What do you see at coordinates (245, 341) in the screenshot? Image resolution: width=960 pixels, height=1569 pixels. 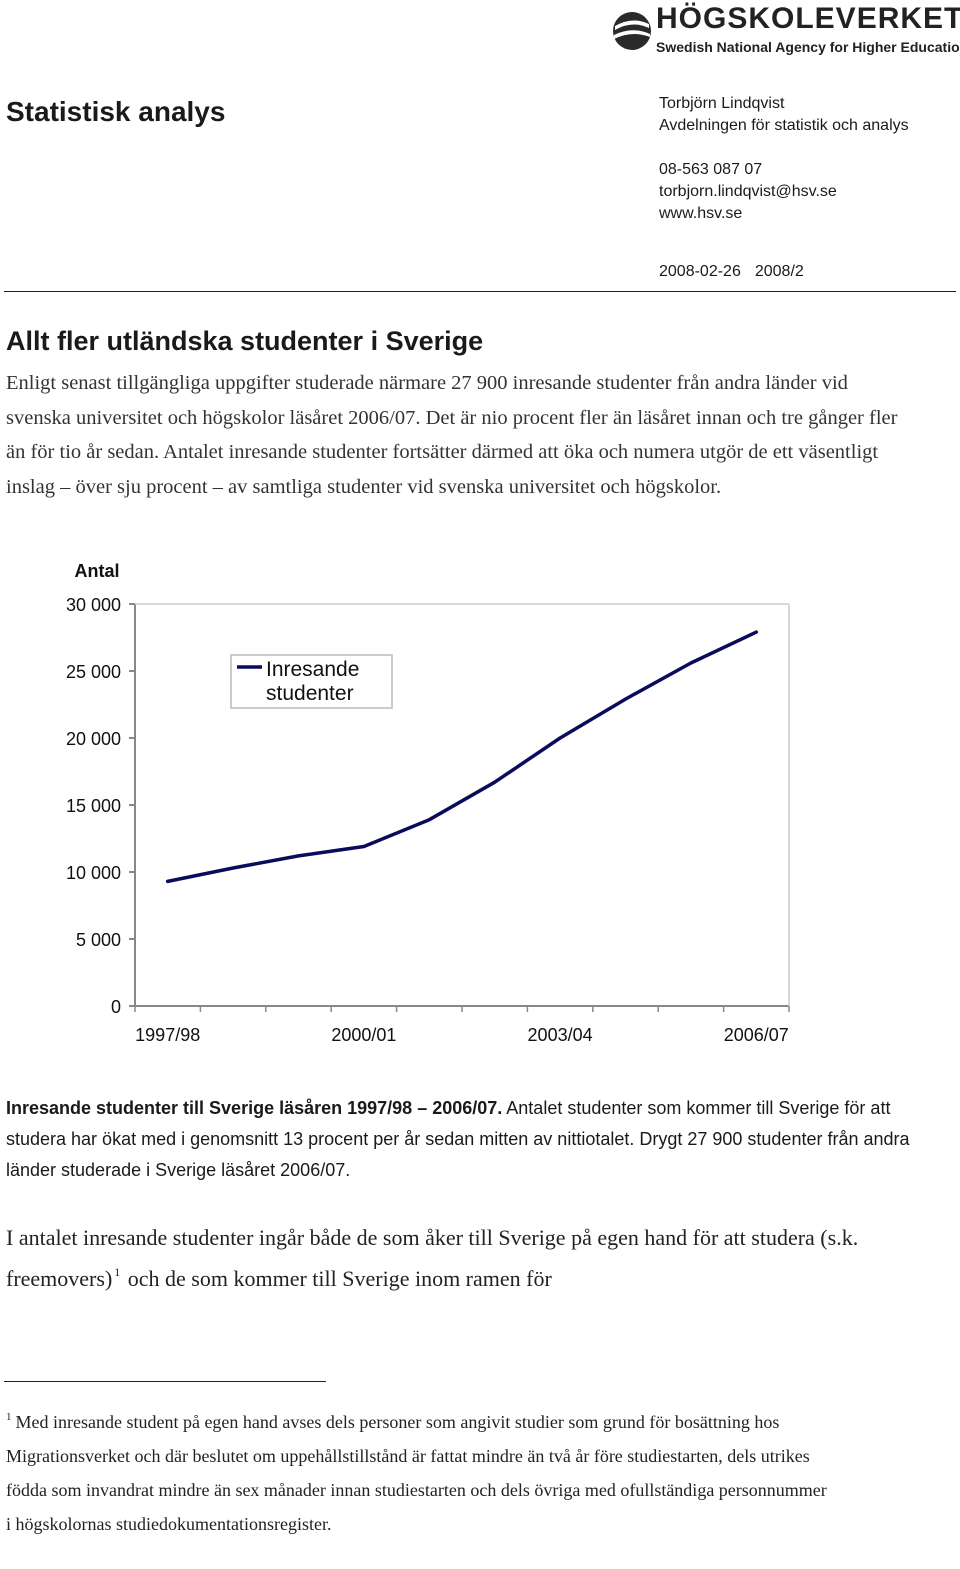 I see `article-headline: Allt fler utländska studenter i Sverige` at bounding box center [245, 341].